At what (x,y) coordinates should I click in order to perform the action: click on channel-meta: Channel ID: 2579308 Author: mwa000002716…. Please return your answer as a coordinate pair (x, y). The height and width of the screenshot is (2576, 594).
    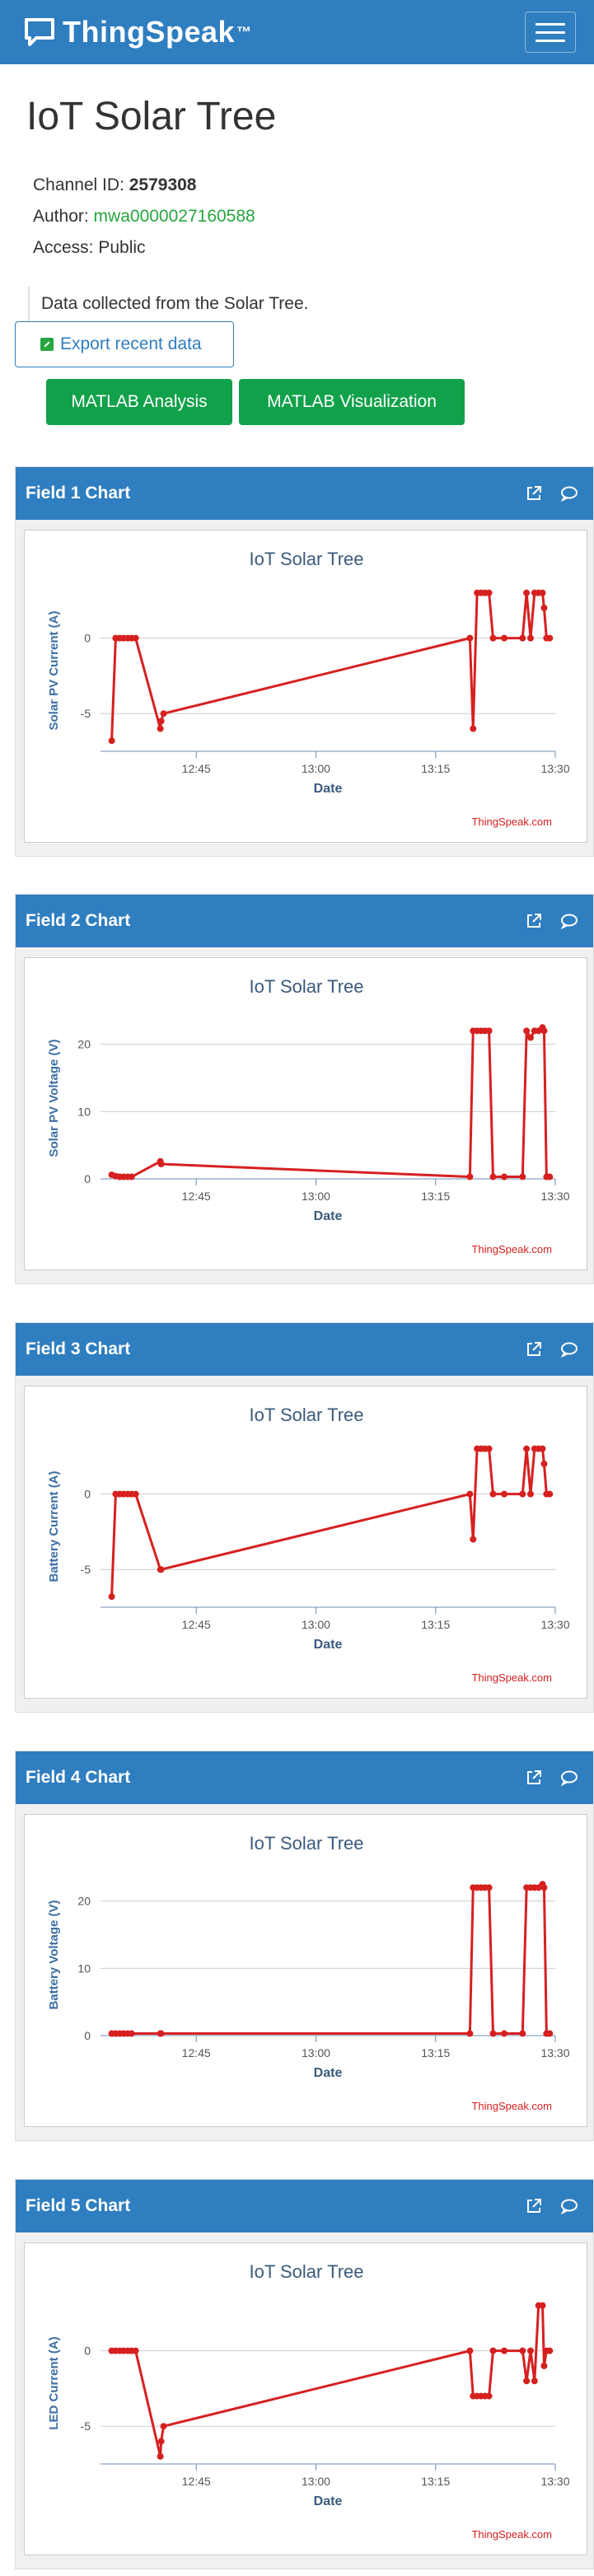
    Looking at the image, I should click on (314, 217).